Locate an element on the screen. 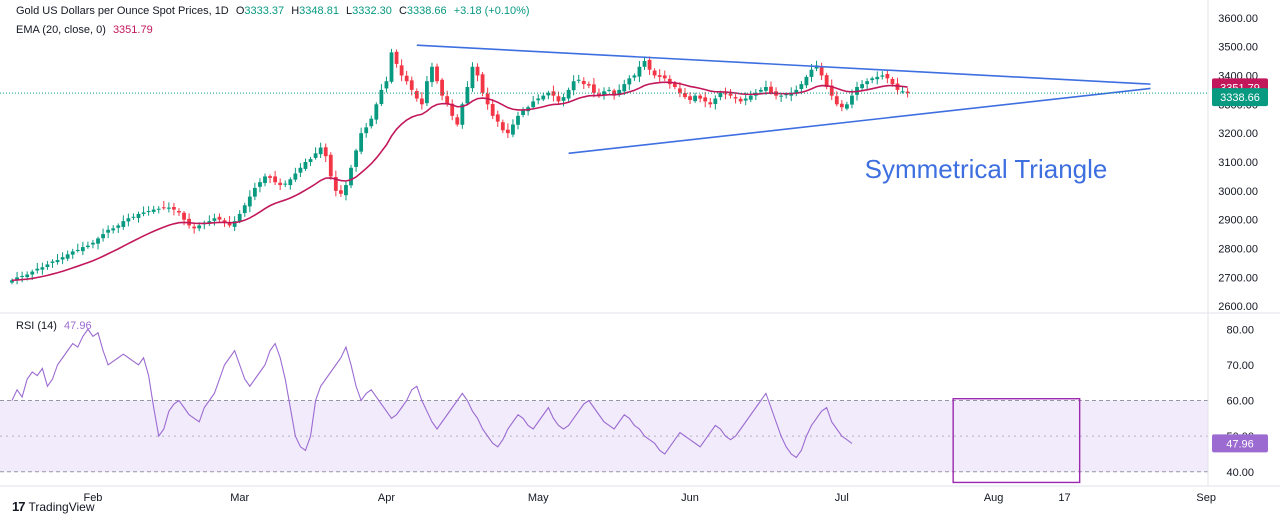  high-label: H is located at coordinates (295, 11).